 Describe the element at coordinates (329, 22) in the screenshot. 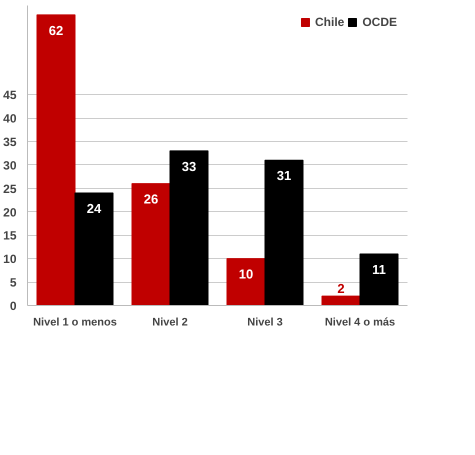

I see `legend-label: Chile` at that location.